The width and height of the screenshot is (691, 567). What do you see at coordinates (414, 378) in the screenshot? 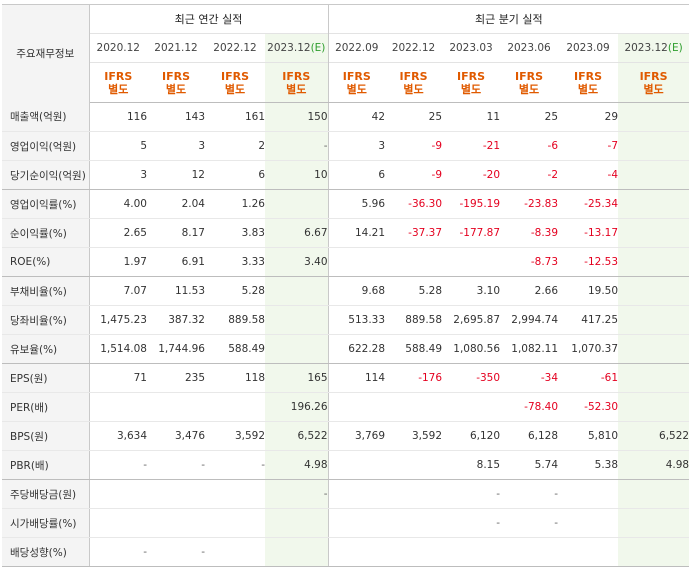
I see `value-cell: -176` at bounding box center [414, 378].